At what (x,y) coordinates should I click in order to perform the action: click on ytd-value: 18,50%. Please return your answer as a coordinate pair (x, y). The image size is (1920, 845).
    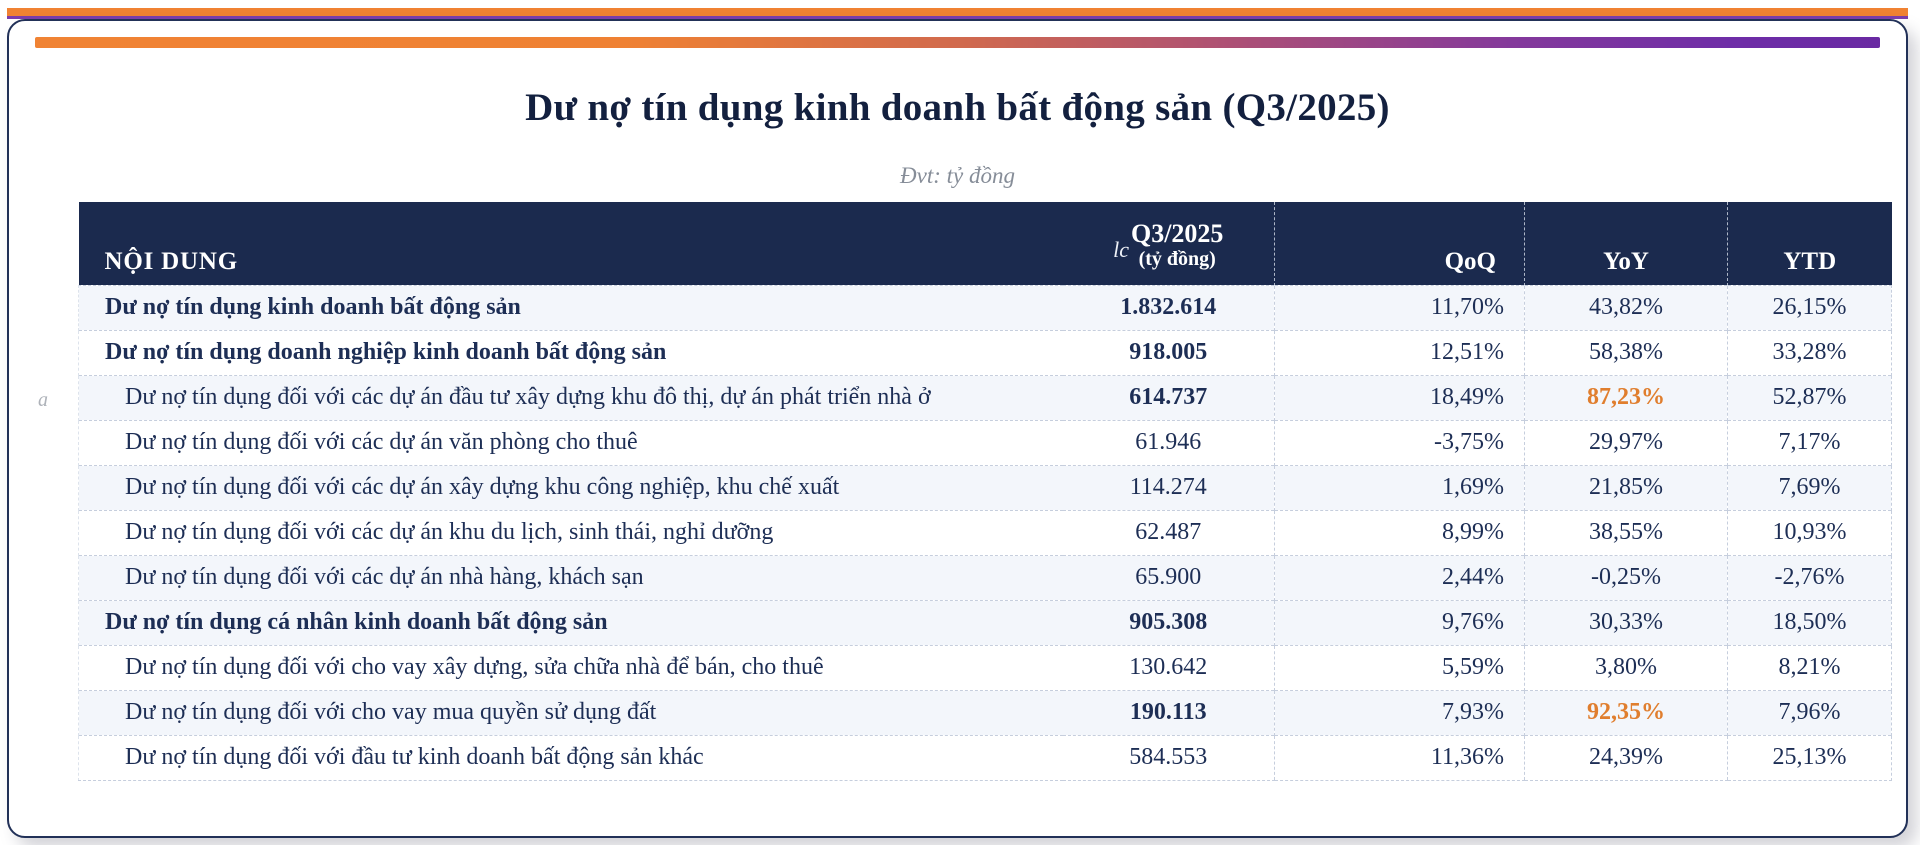
    Looking at the image, I should click on (1809, 622).